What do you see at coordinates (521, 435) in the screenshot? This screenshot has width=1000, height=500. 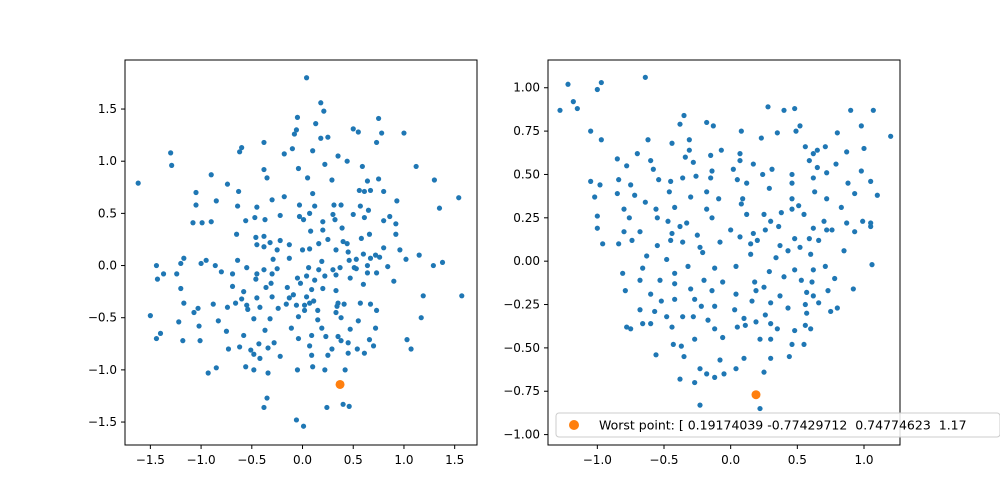 I see `right-y-tick-label: −1.00` at bounding box center [521, 435].